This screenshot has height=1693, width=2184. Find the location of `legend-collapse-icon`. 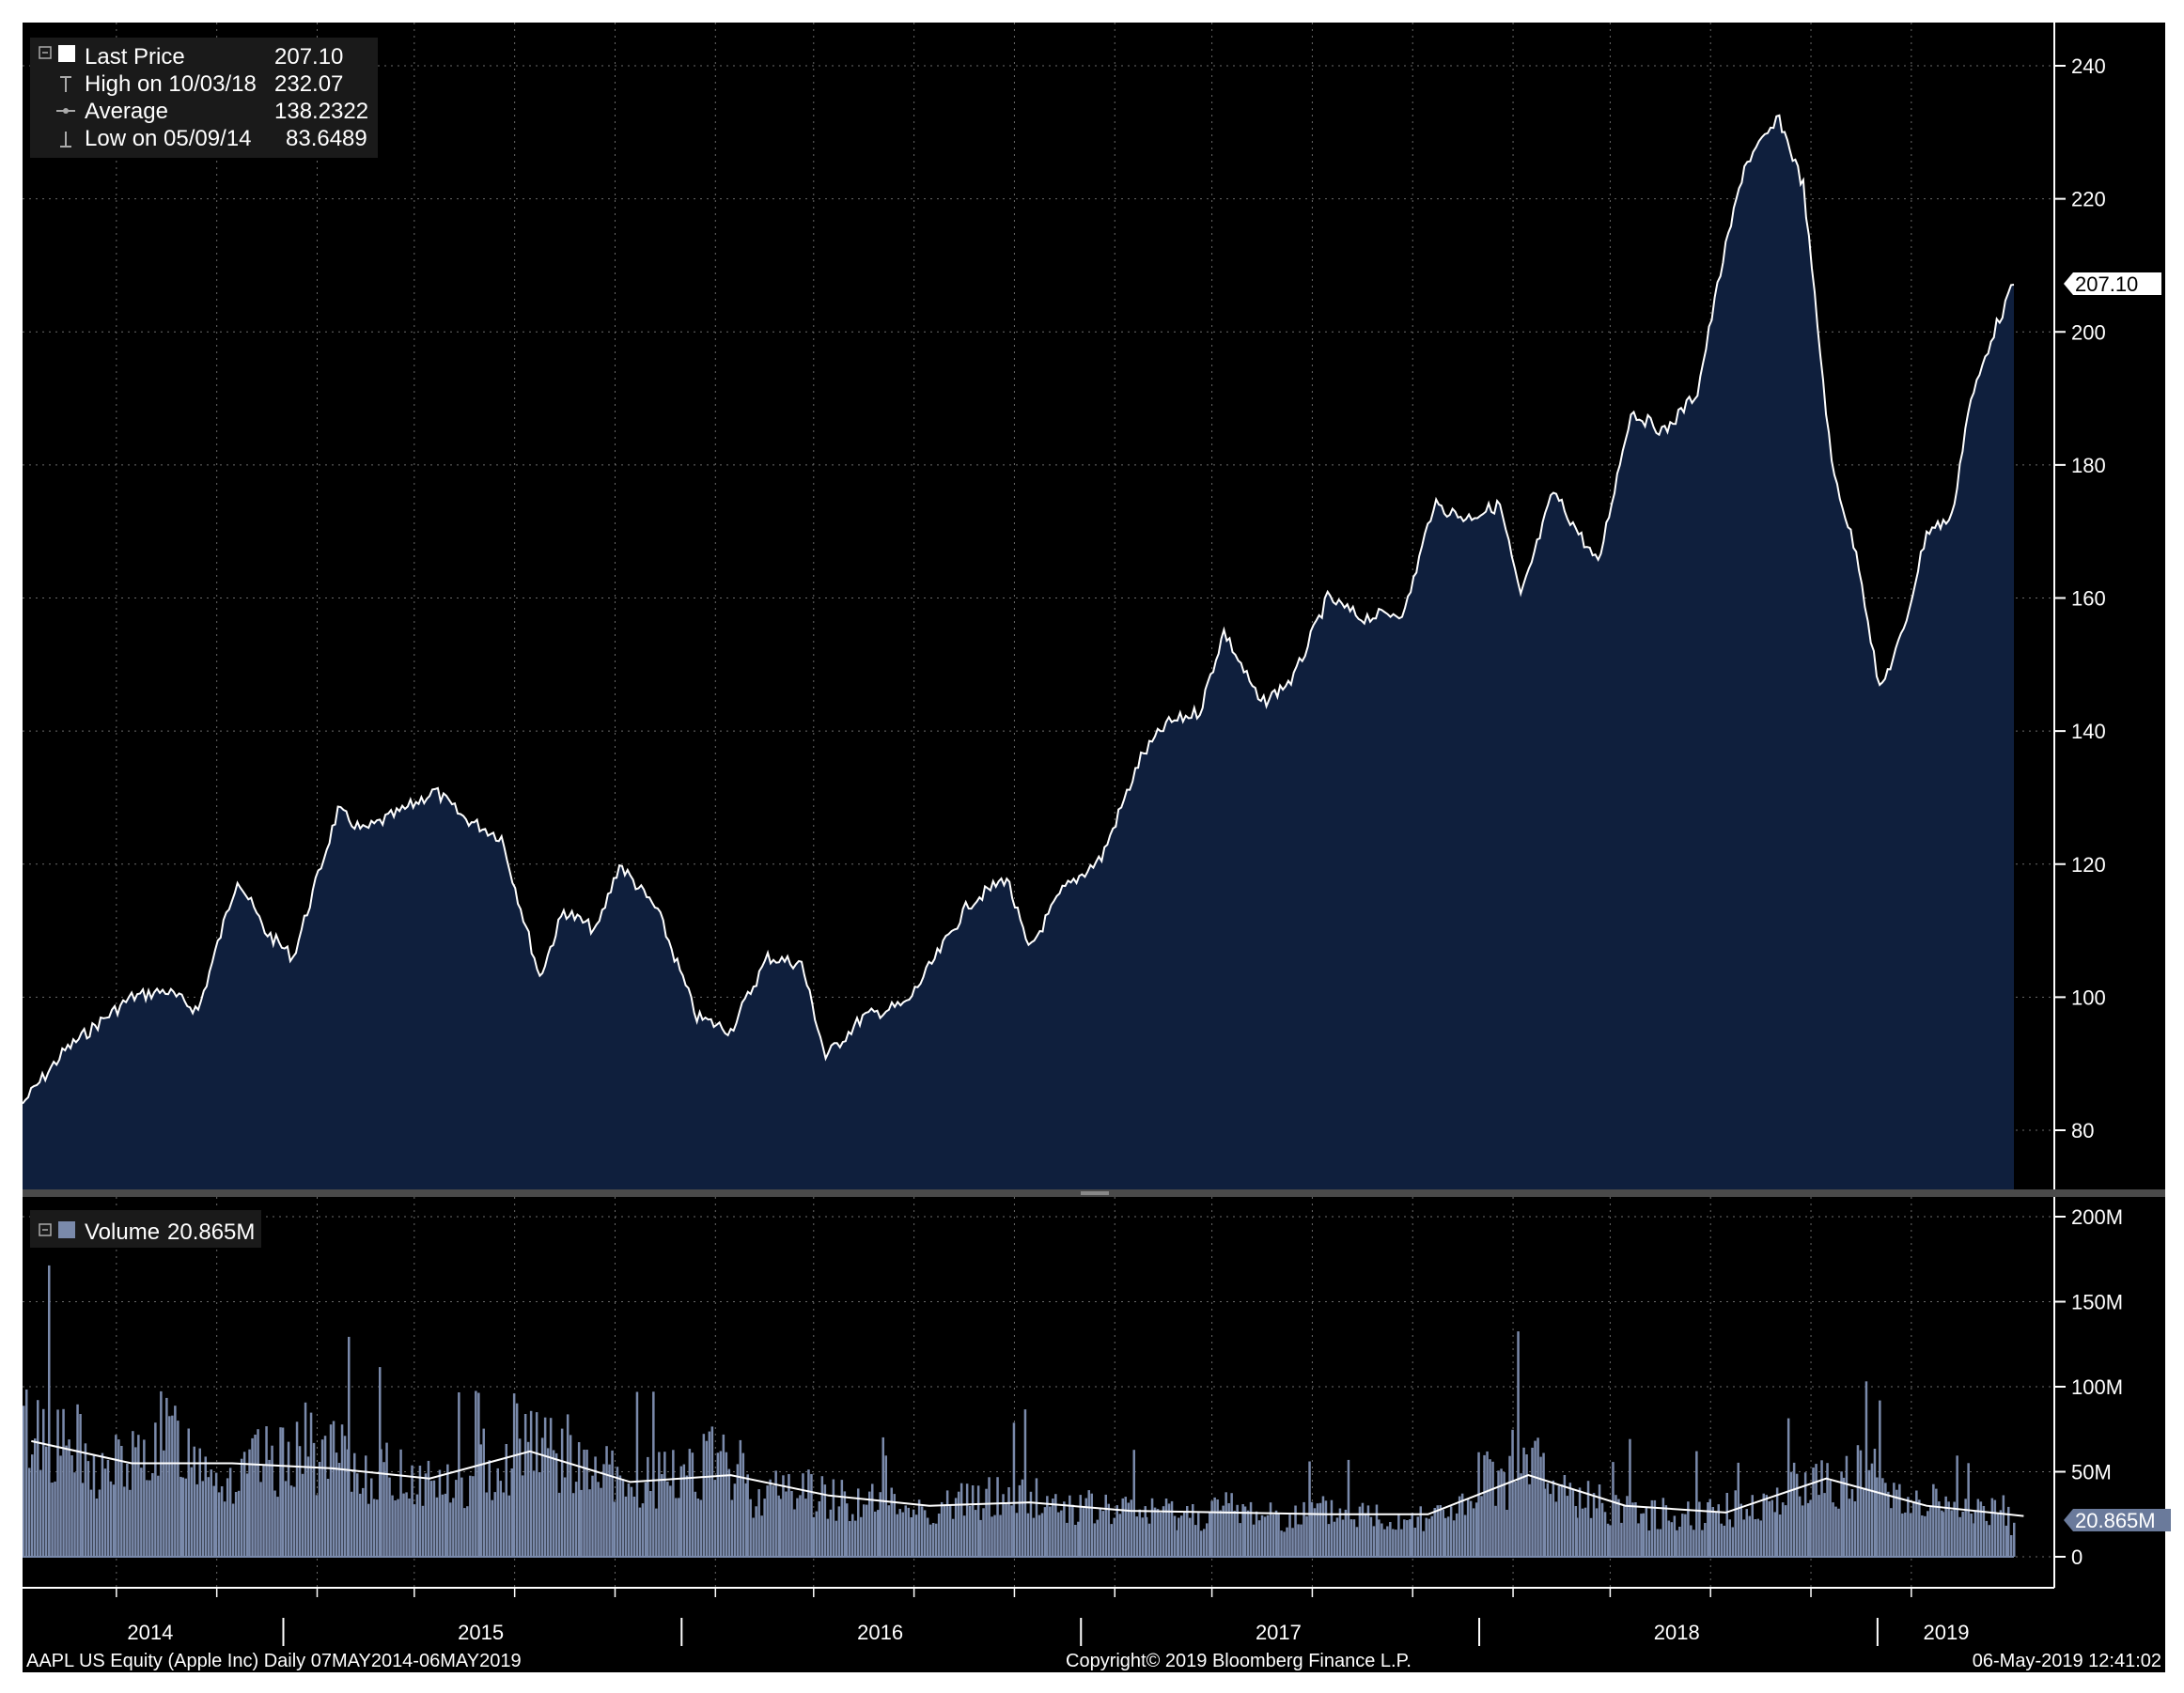

legend-collapse-icon is located at coordinates (45, 52).